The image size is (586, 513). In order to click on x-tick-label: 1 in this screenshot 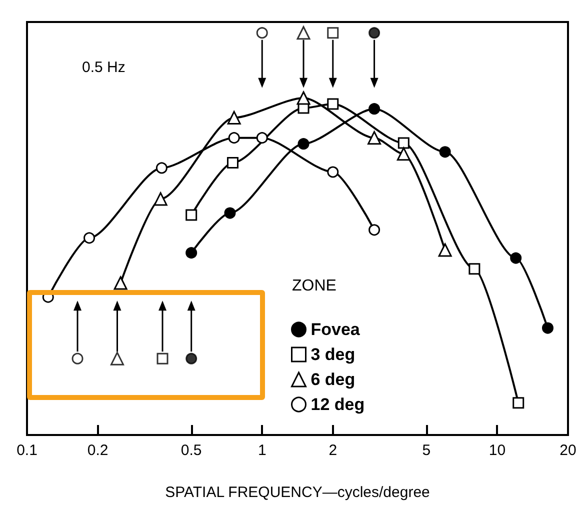, I will do `click(262, 450)`.